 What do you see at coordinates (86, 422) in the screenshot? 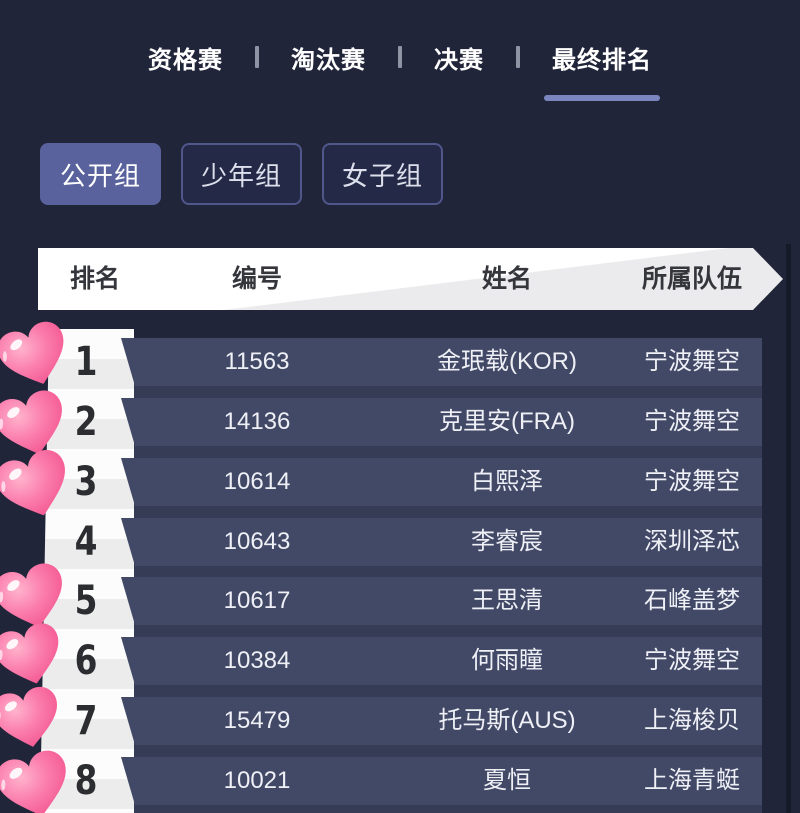
I see `rank-cell: 2` at bounding box center [86, 422].